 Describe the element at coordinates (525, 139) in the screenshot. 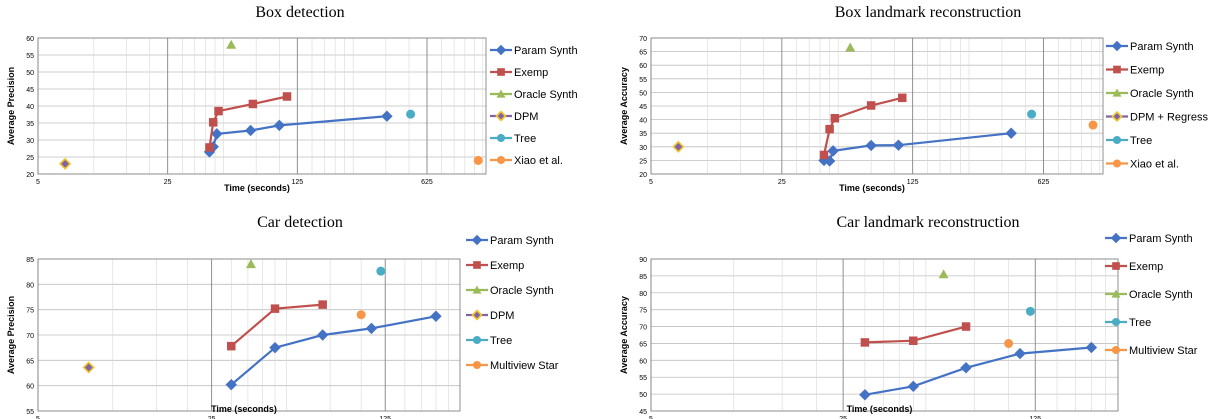

I see `legend-entry: Tree` at that location.